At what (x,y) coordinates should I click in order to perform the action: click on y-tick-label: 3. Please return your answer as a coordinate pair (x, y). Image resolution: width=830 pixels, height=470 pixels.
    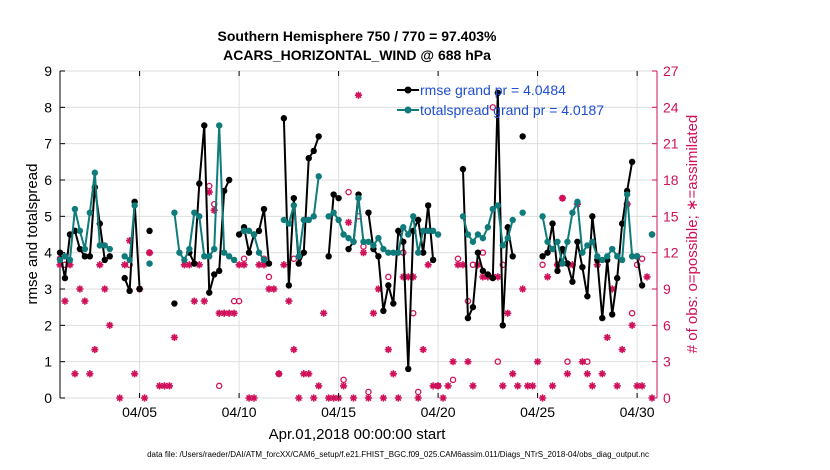
    Looking at the image, I should click on (48, 289).